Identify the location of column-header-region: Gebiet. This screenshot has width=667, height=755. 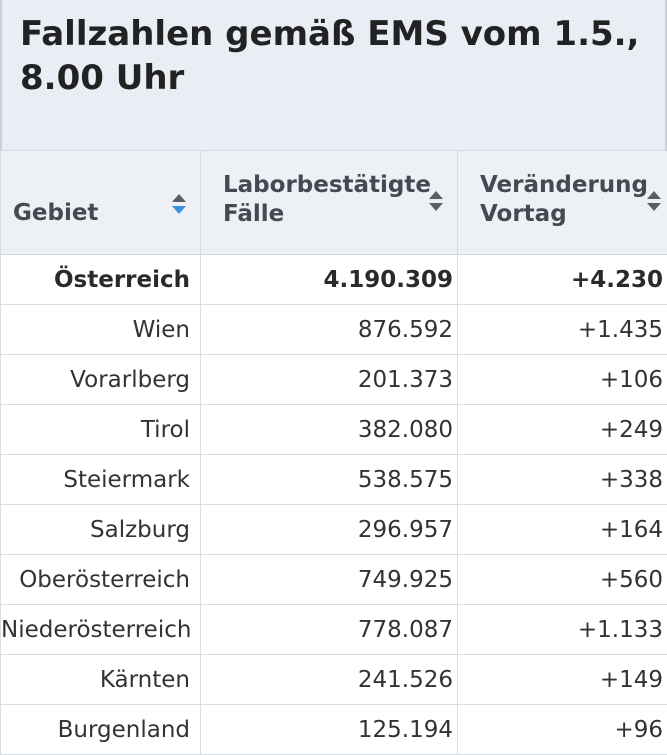
(101, 203).